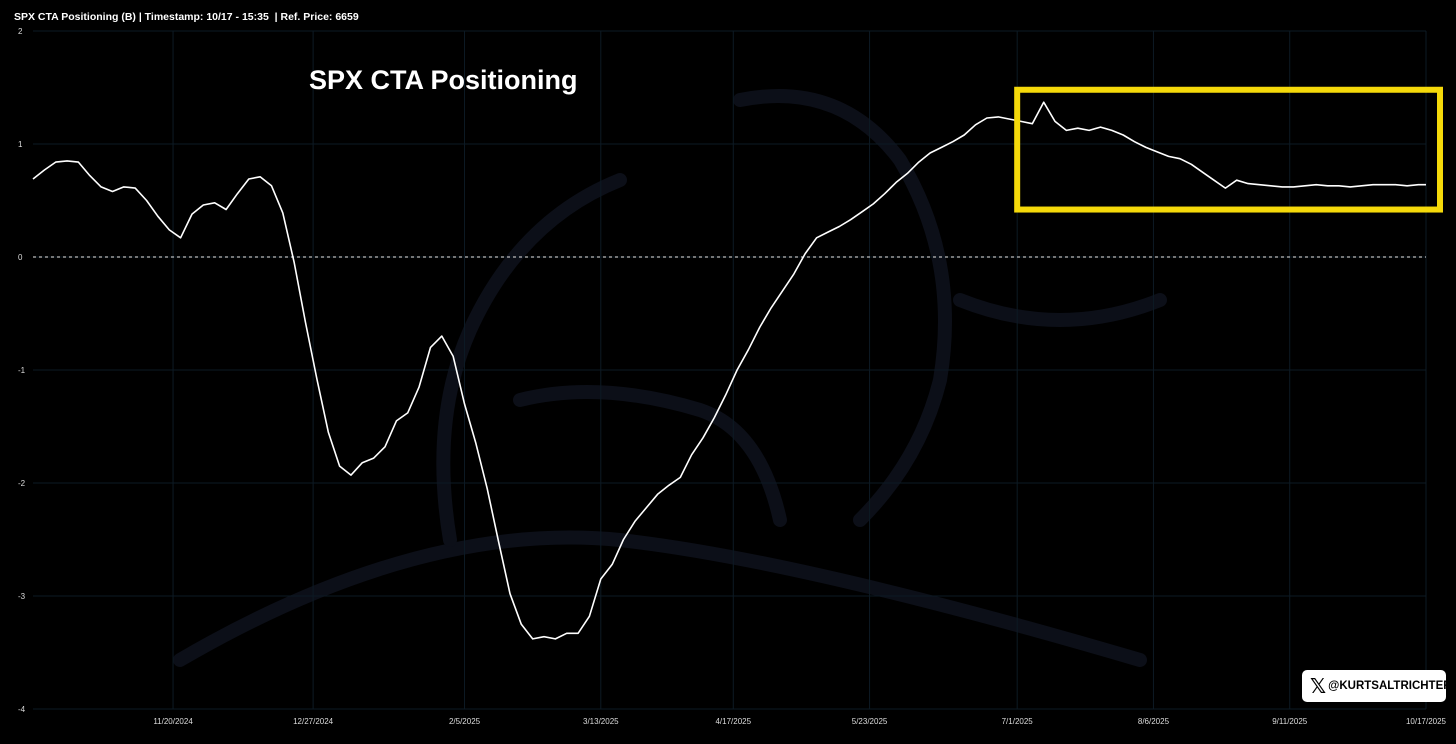 Image resolution: width=1456 pixels, height=744 pixels. Describe the element at coordinates (1228, 149) in the screenshot. I see `highlight-box` at that location.